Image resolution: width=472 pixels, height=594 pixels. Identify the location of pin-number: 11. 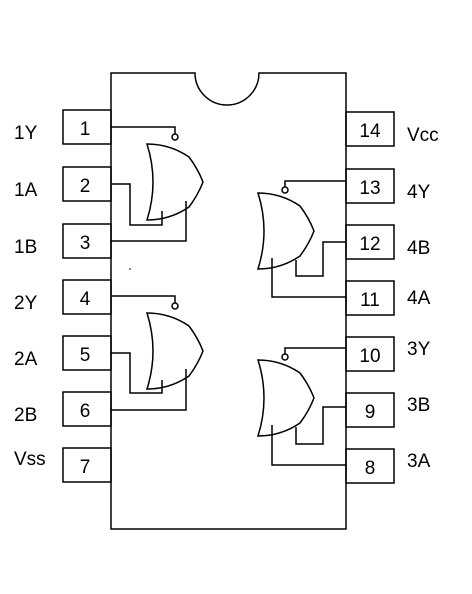
(370, 300).